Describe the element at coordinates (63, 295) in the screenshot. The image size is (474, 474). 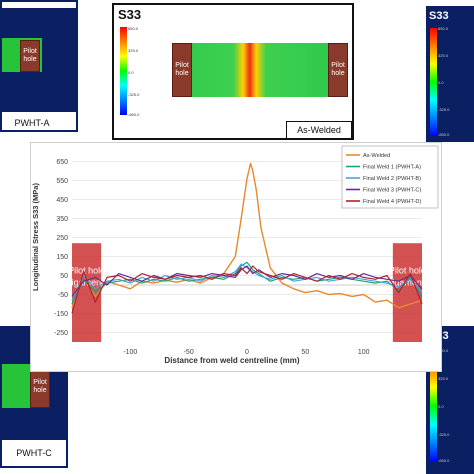
I see `y-tick-label: -50` at that location.